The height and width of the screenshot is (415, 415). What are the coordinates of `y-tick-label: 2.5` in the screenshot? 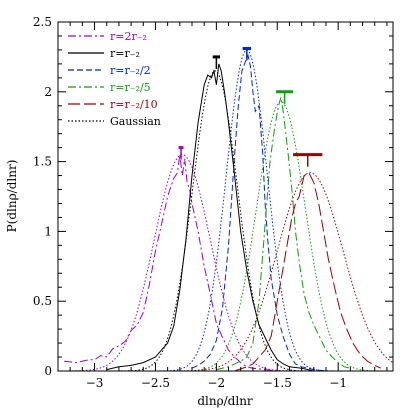 It's located at (42, 22).